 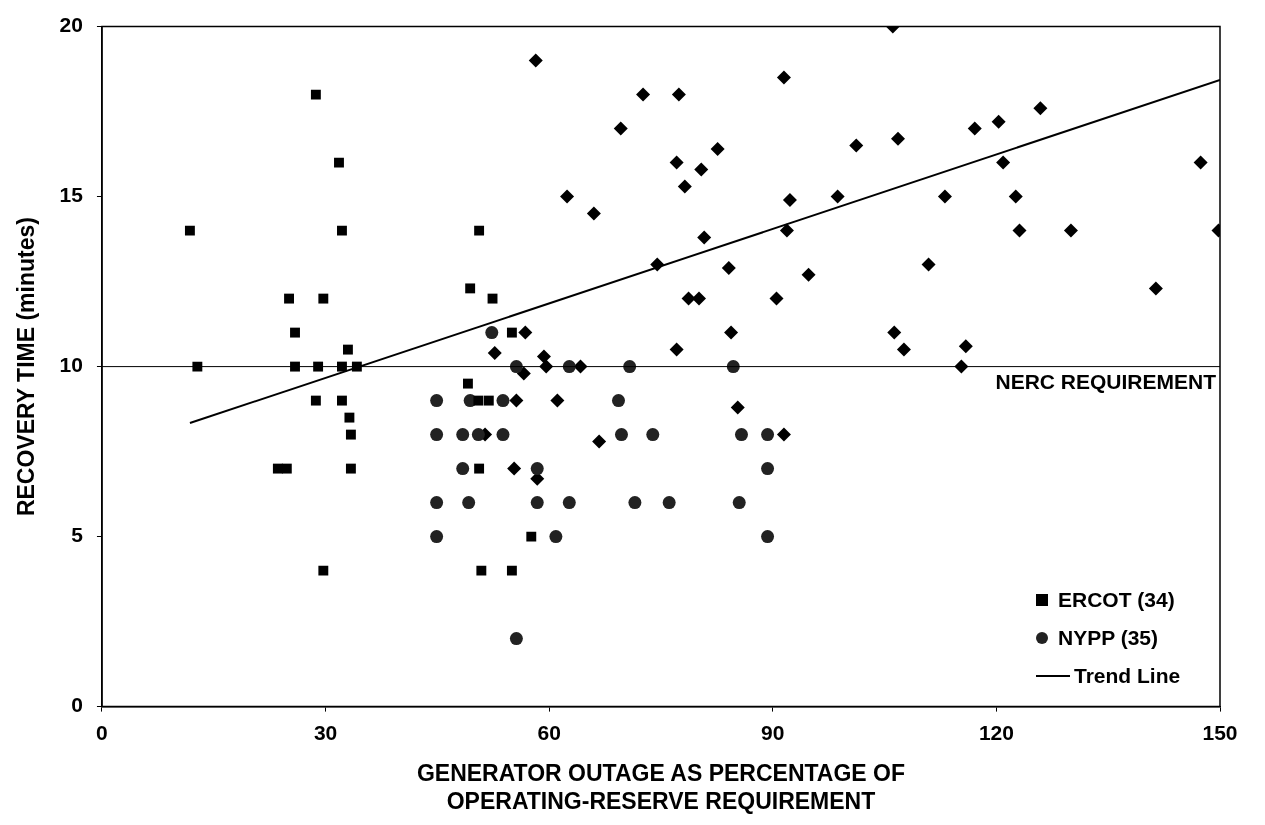 I want to click on legend-label: ERCOT (34), so click(x=1116, y=599).